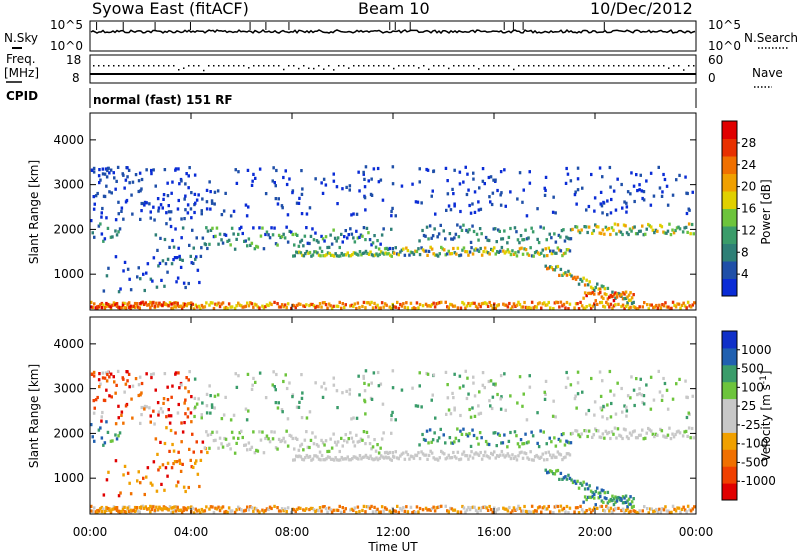 The image size is (800, 558). I want to click on y-tick-label: 2000, so click(68, 229).